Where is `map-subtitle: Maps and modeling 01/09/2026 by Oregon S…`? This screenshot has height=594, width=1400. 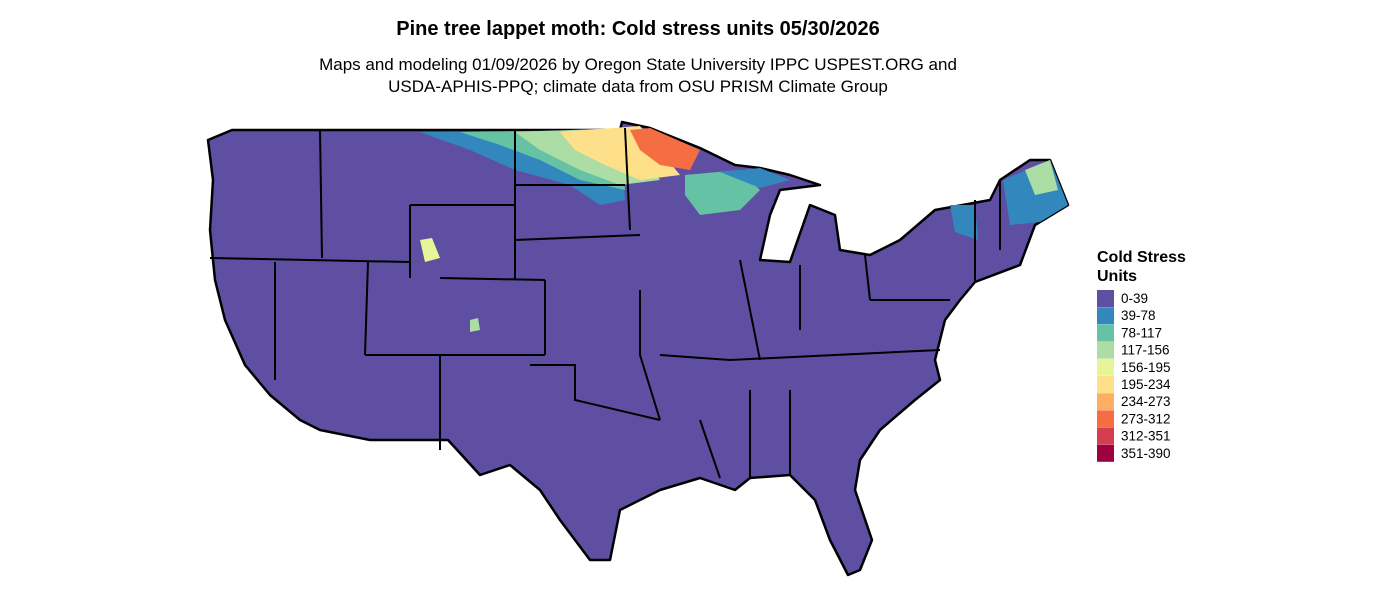 map-subtitle: Maps and modeling 01/09/2026 by Oregon S… is located at coordinates (638, 64).